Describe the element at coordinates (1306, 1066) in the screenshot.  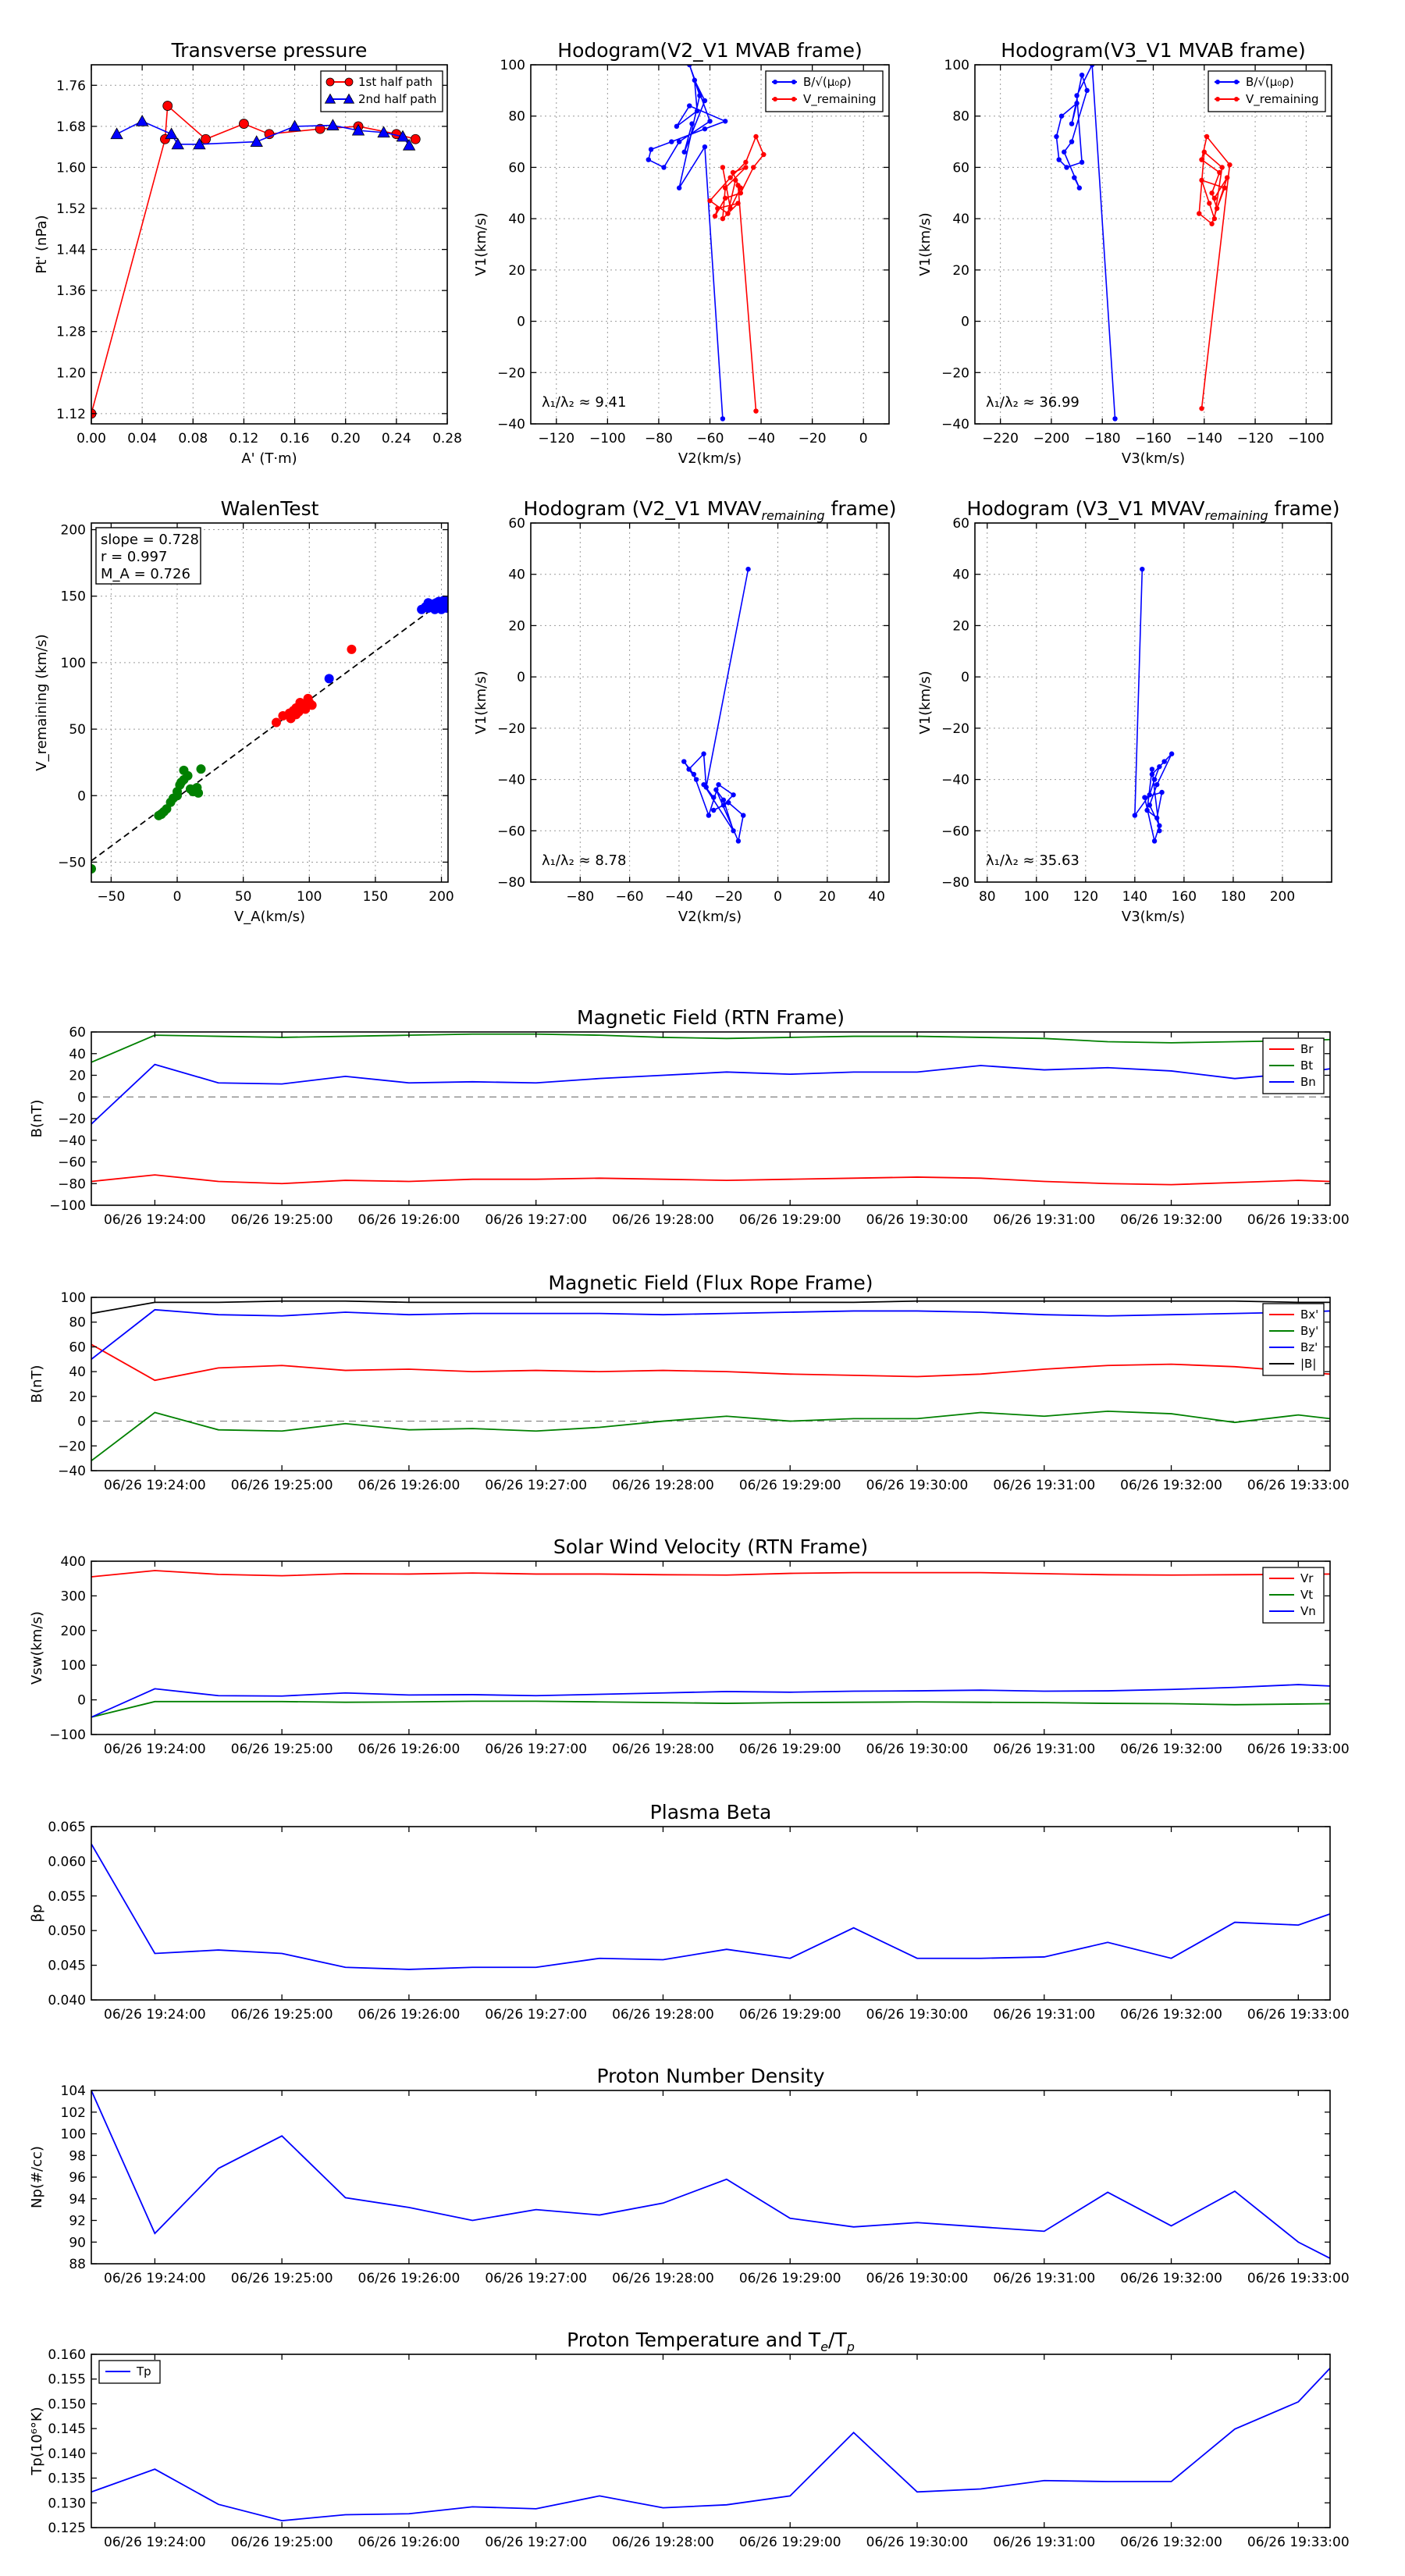
I see `legend-label: Bt` at that location.